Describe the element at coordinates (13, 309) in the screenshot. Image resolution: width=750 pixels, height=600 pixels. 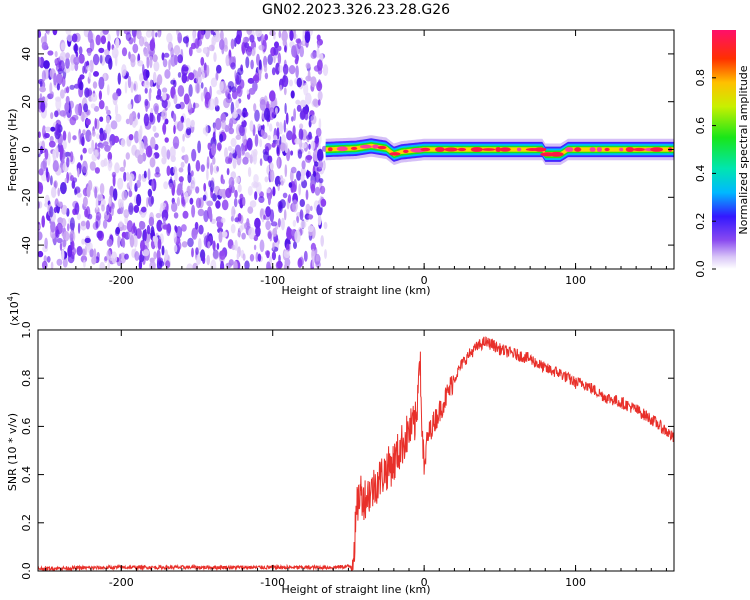
I see `snr-multiplier-label: (x104)` at that location.